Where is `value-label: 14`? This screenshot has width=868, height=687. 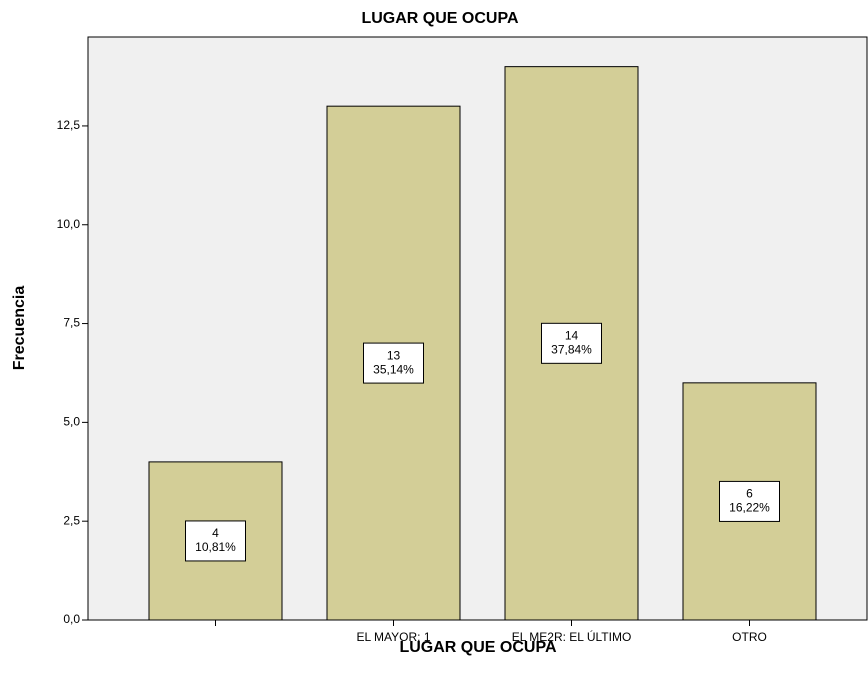
value-label: 14 is located at coordinates (572, 335).